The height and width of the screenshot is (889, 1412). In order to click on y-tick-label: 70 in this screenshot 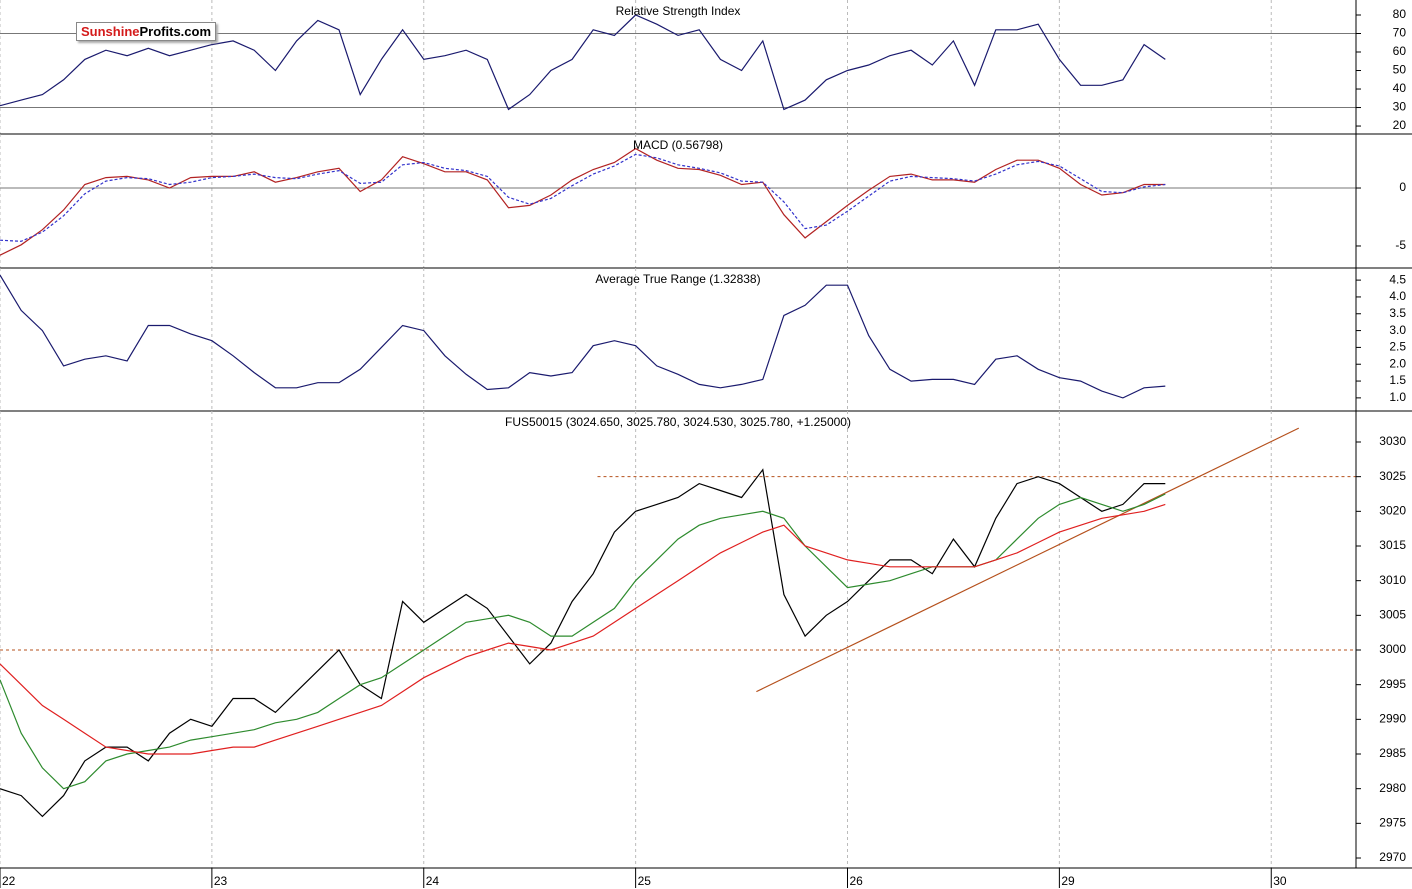, I will do `click(1400, 33)`.